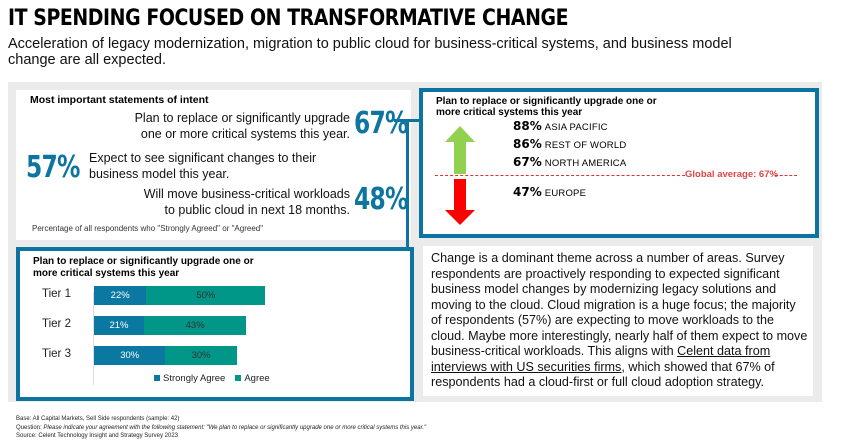  Describe the element at coordinates (120, 295) in the screenshot. I see `bar-segment-strongly-agree: 22%` at that location.